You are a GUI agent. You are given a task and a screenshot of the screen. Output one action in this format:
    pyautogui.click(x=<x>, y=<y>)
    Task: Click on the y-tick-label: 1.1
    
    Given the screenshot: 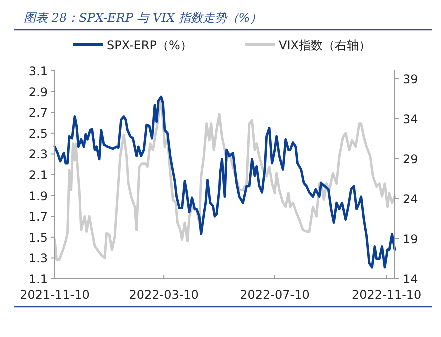 What is the action you would take?
    pyautogui.click(x=38, y=279)
    